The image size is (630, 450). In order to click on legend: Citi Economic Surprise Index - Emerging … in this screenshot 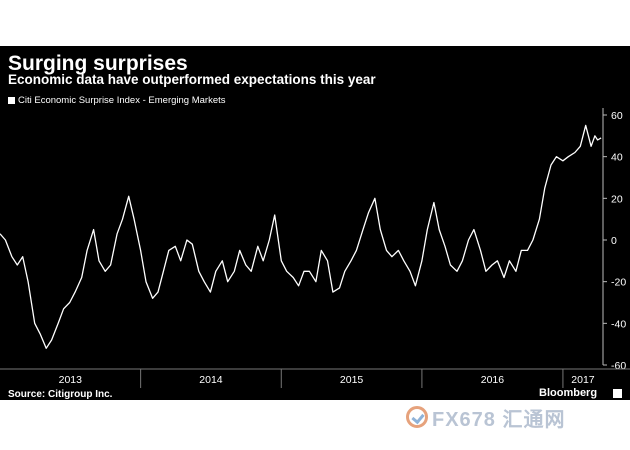, I will do `click(117, 100)`.